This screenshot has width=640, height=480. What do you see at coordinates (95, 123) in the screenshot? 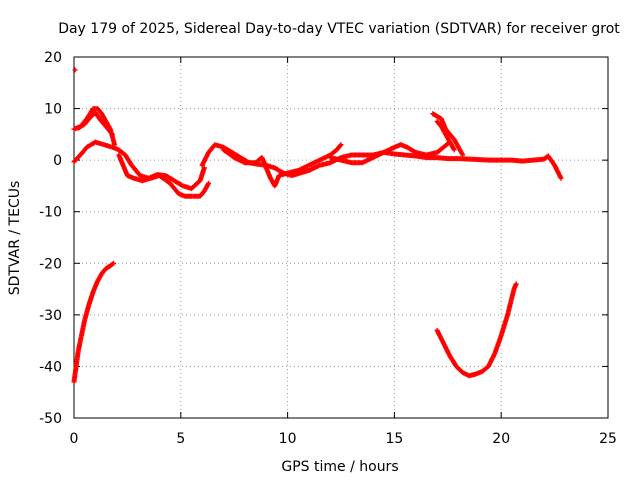
I see `series-trace-b` at bounding box center [95, 123].